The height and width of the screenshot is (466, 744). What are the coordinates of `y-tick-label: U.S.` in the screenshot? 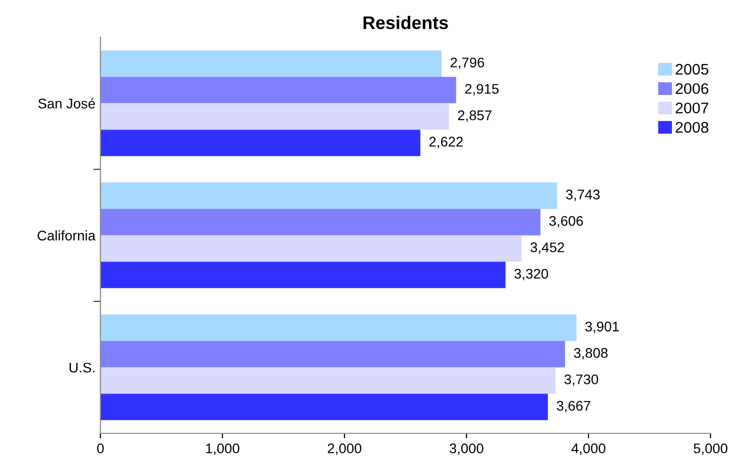 It's located at (82, 367).